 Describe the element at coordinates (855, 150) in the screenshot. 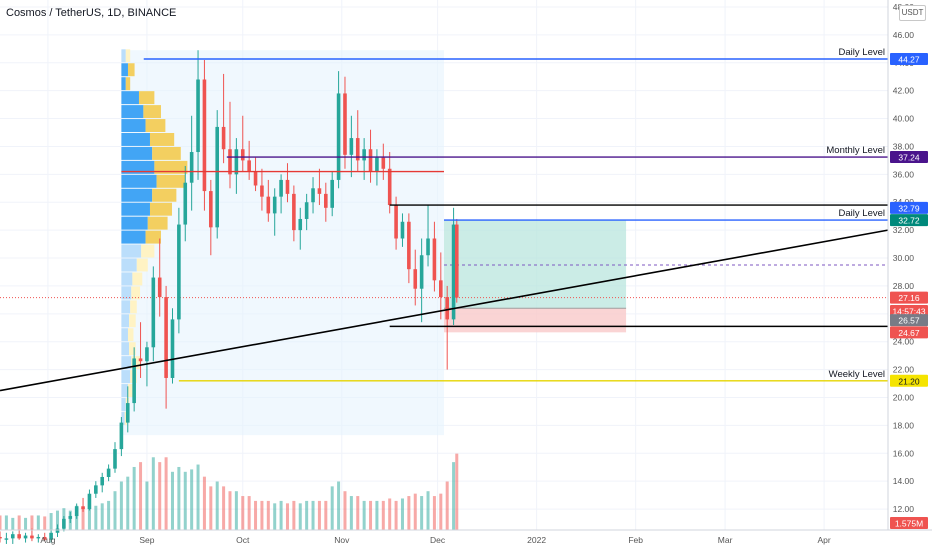

I see `level-label: Monthly Level` at that location.